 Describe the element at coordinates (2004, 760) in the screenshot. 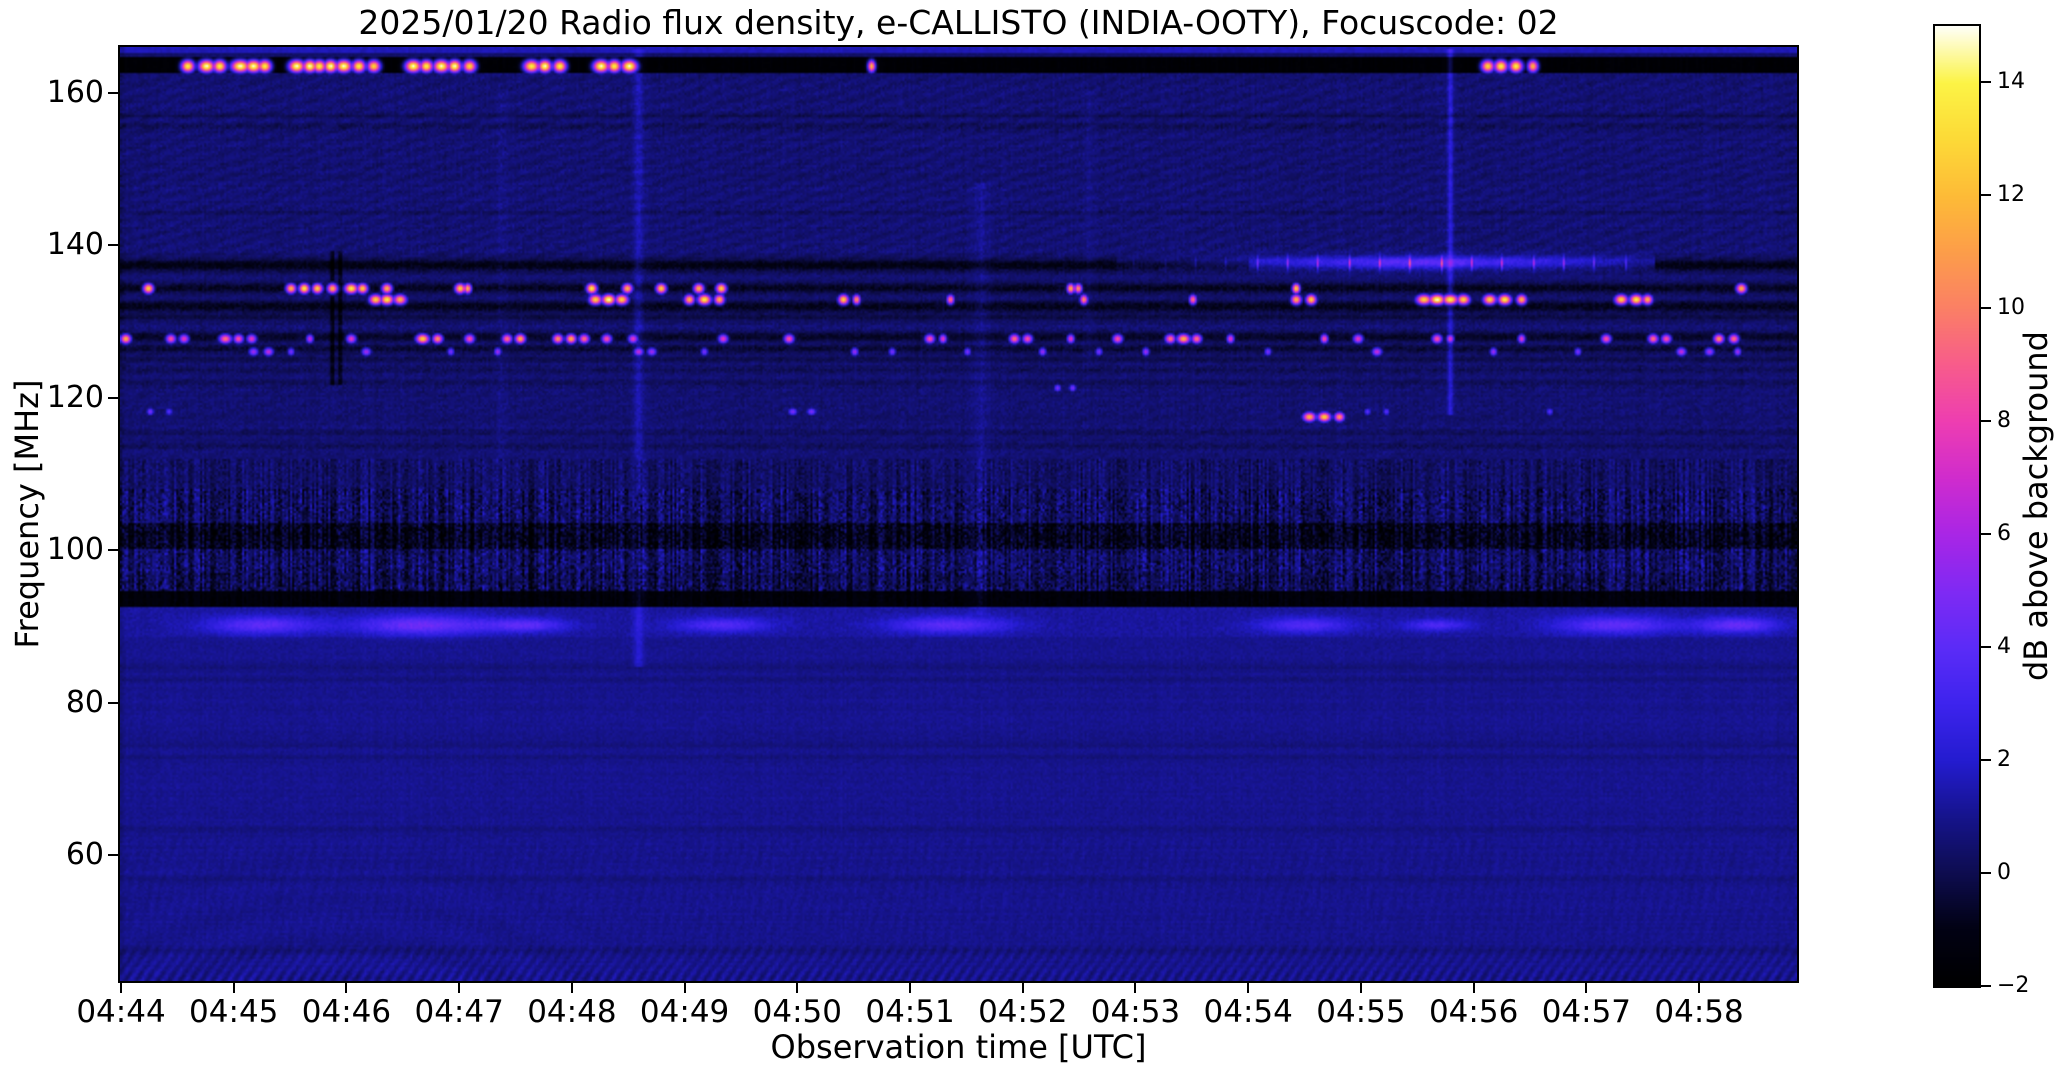

I see `colorbar-tick-label: 2` at that location.